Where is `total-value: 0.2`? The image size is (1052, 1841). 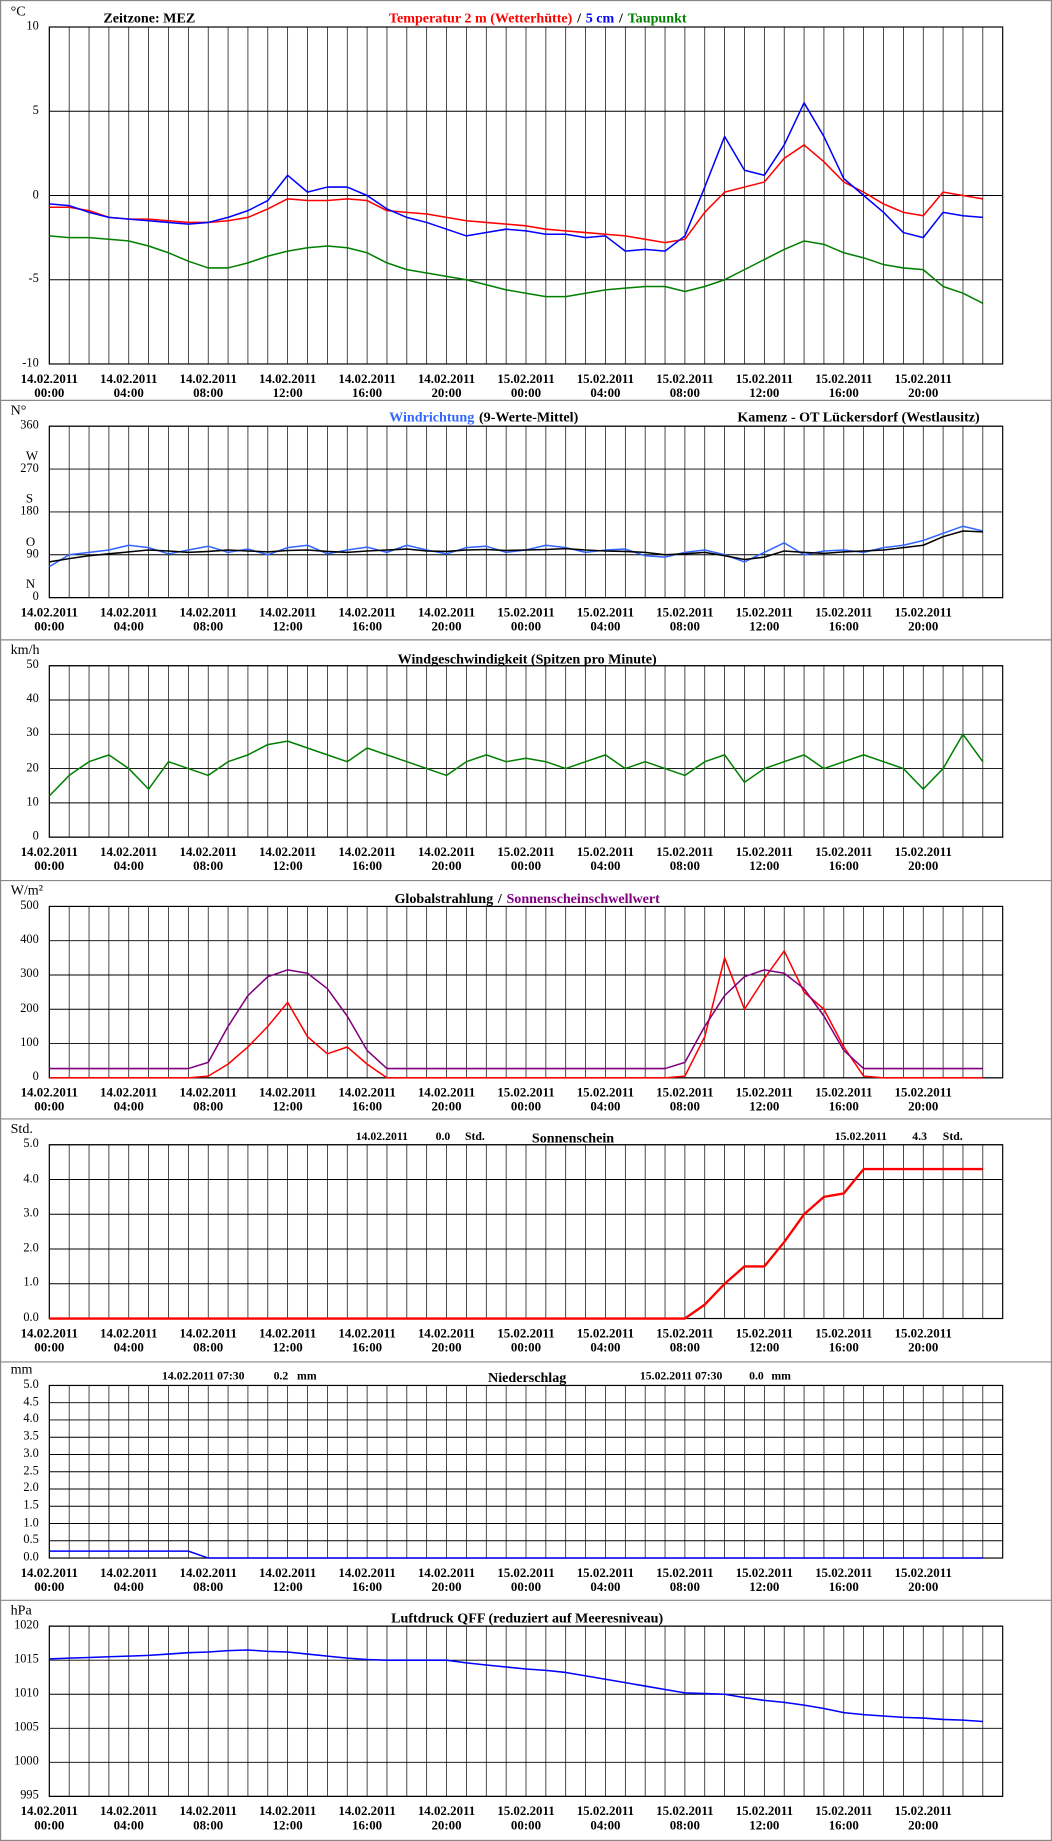 total-value: 0.2 is located at coordinates (281, 1377).